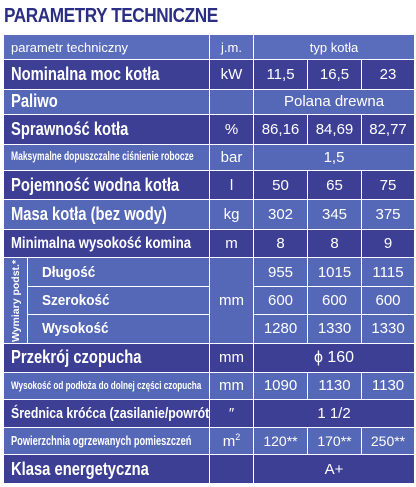  Describe the element at coordinates (231, 185) in the screenshot. I see `row-unit: l` at that location.